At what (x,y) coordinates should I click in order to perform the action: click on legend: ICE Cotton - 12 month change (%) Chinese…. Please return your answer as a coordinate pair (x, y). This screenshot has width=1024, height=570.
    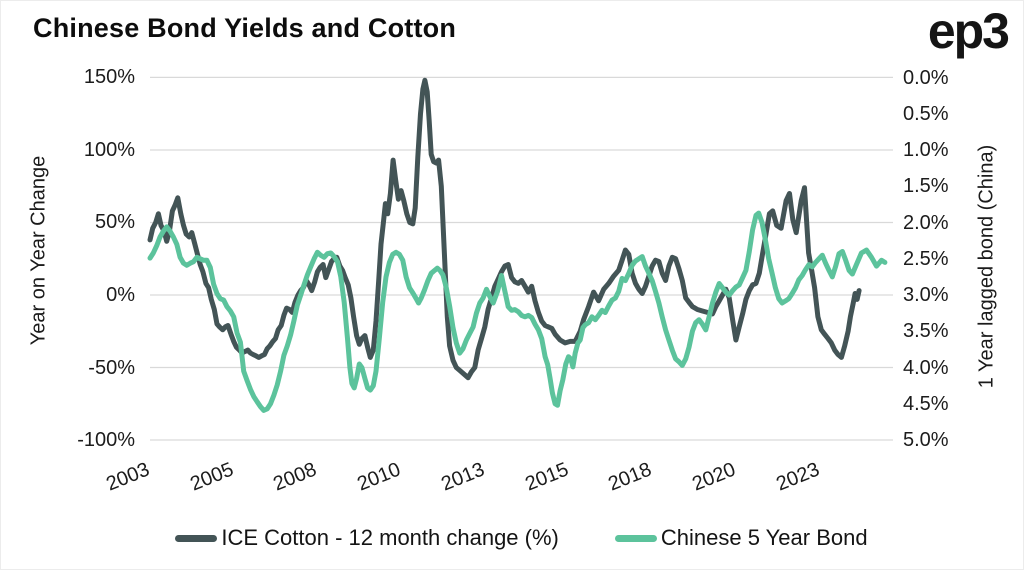
    Looking at the image, I should click on (521, 538).